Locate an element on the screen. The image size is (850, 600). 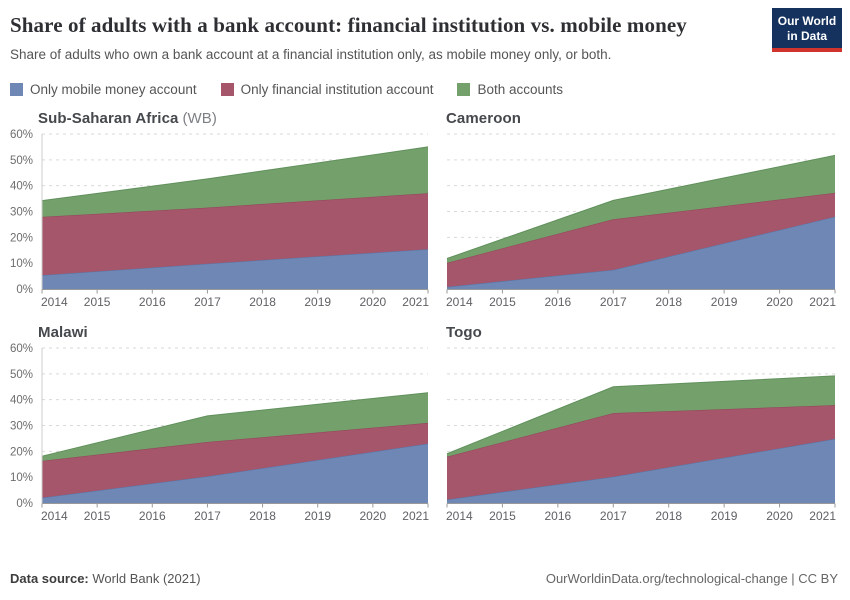
data-source-label: Data source: is located at coordinates (49, 578).